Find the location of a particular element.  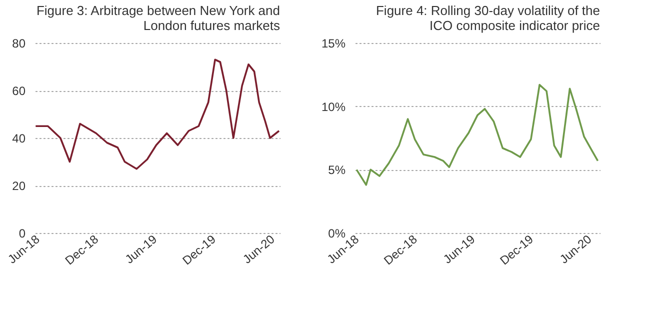

y-tick-label: 60 is located at coordinates (19, 91).